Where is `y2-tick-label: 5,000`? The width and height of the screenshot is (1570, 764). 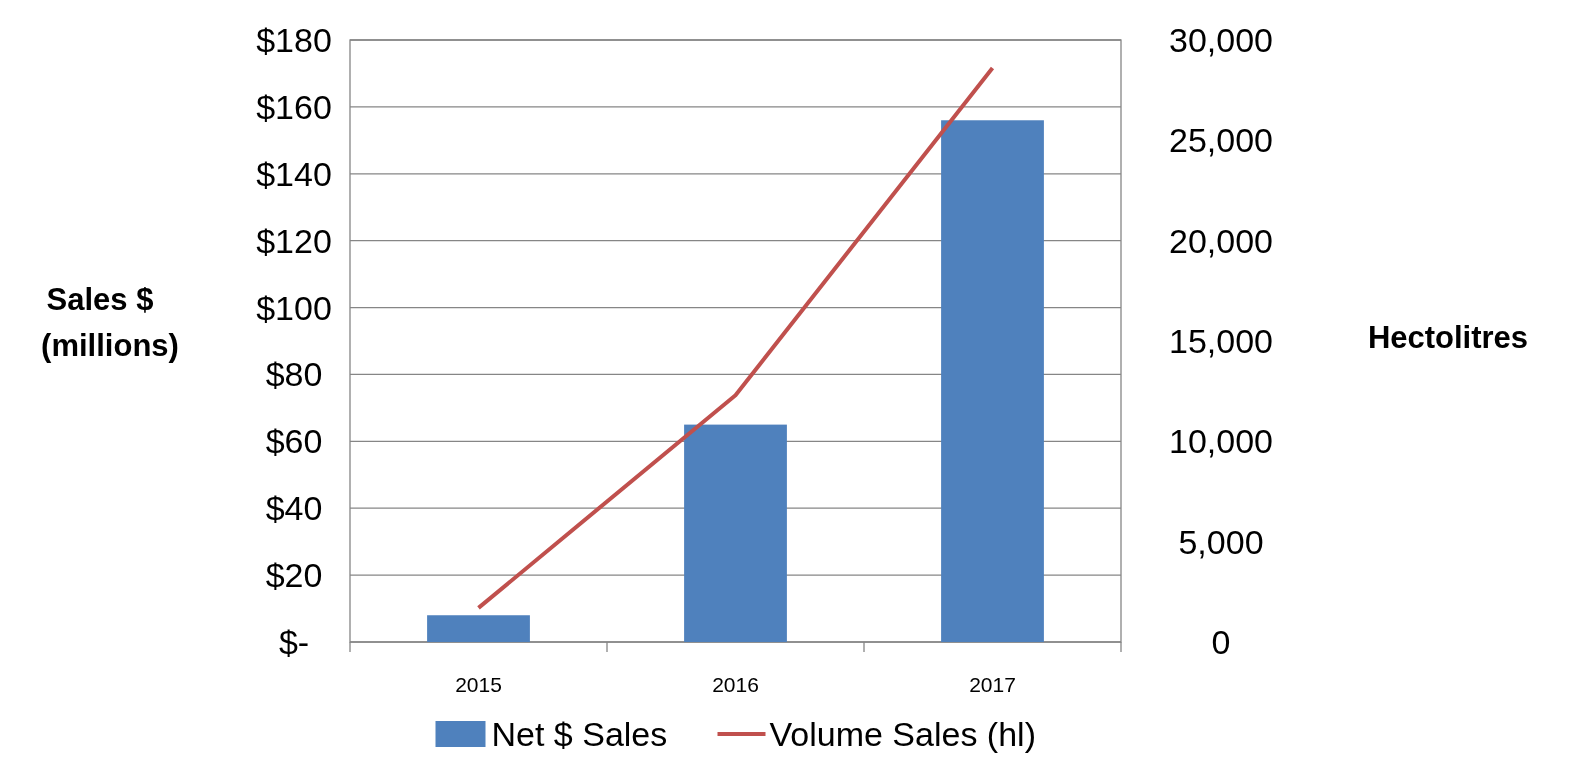 y2-tick-label: 5,000 is located at coordinates (1221, 541).